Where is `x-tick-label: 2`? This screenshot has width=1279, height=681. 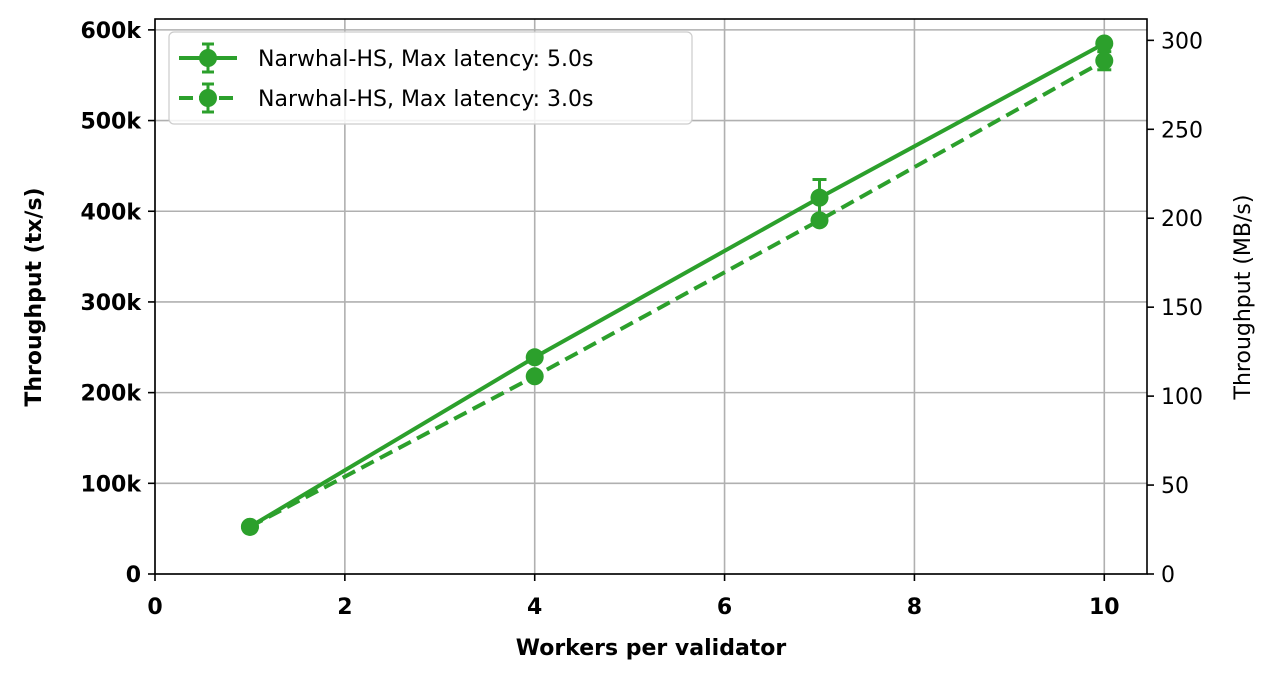
x-tick-label: 2 is located at coordinates (344, 607).